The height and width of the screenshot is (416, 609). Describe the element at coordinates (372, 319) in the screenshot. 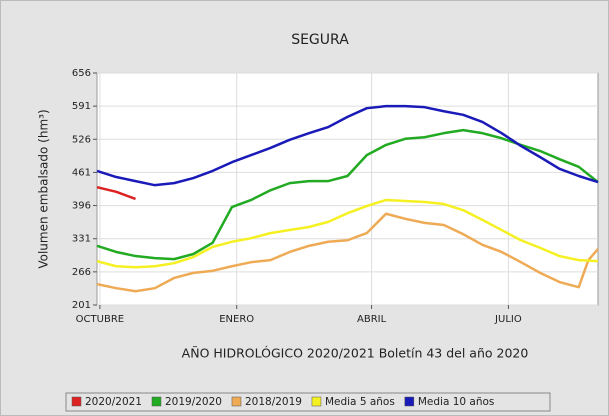

I see `x-tick-label: ABRIL` at that location.